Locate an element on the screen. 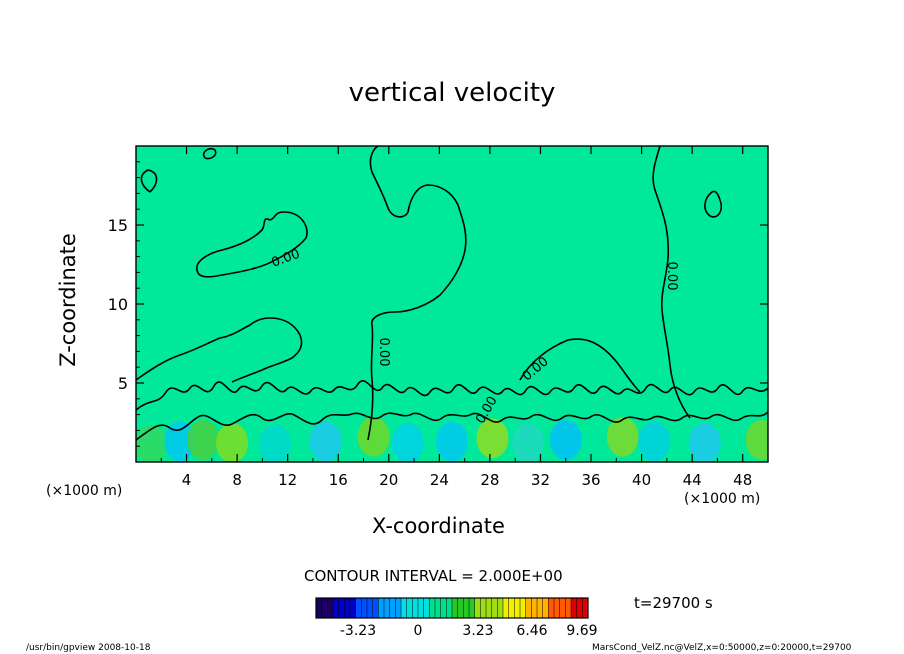 This screenshot has height=654, width=904. colorbar-tick-label: 0 is located at coordinates (418, 631).